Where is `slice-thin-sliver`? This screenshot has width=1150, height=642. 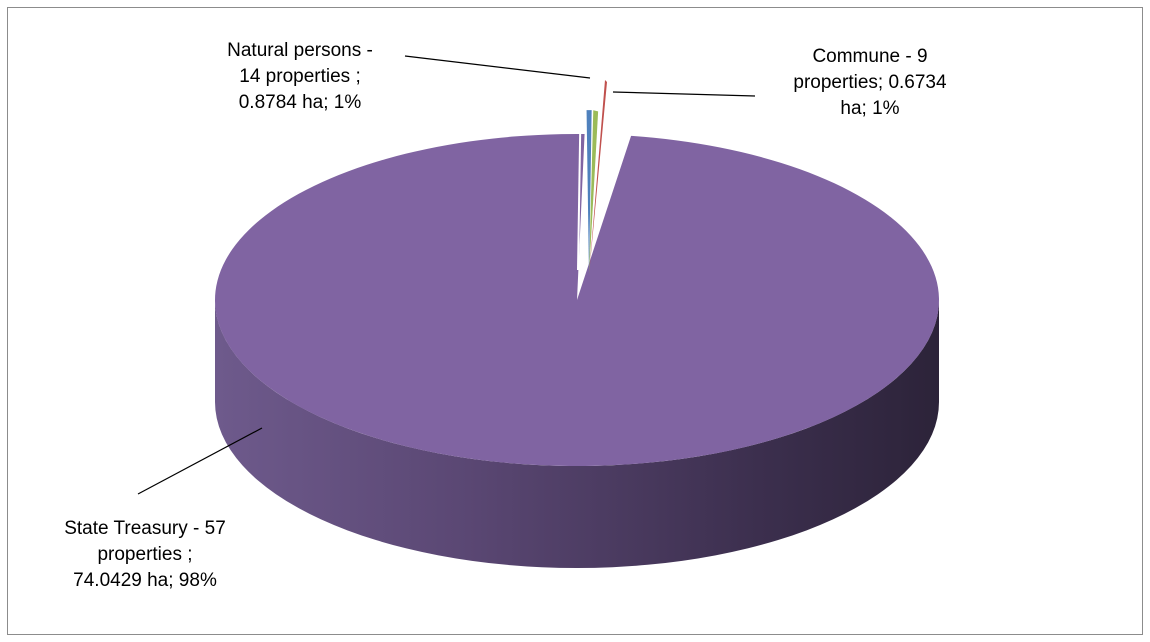
slice-thin-sliver is located at coordinates (598, 177).